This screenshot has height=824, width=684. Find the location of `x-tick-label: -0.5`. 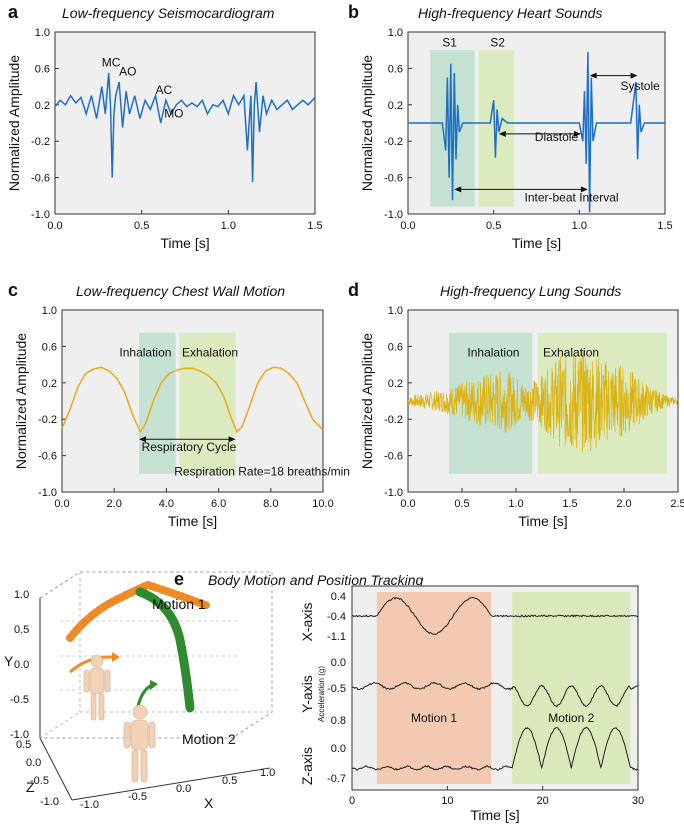

x-tick-label: -0.5 is located at coordinates (137, 797).